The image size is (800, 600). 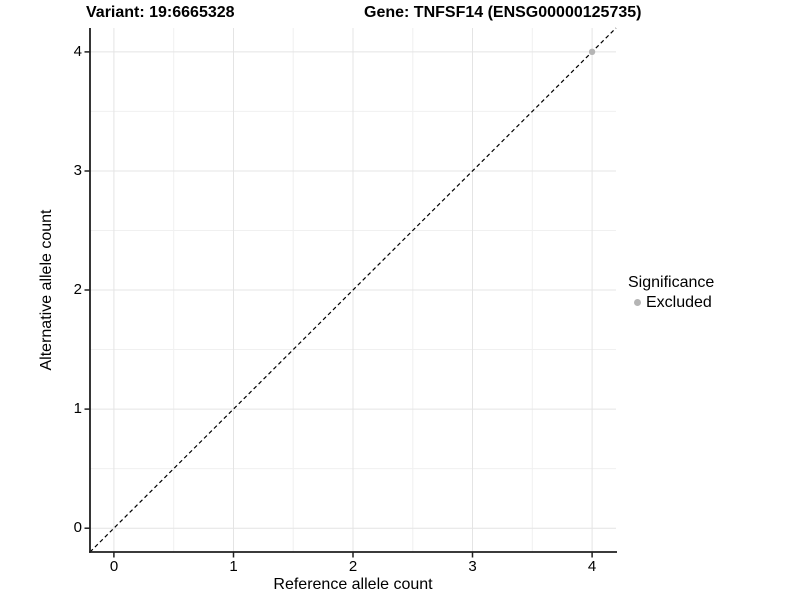 What do you see at coordinates (233, 566) in the screenshot?
I see `x-tick-label-1: 1` at bounding box center [233, 566].